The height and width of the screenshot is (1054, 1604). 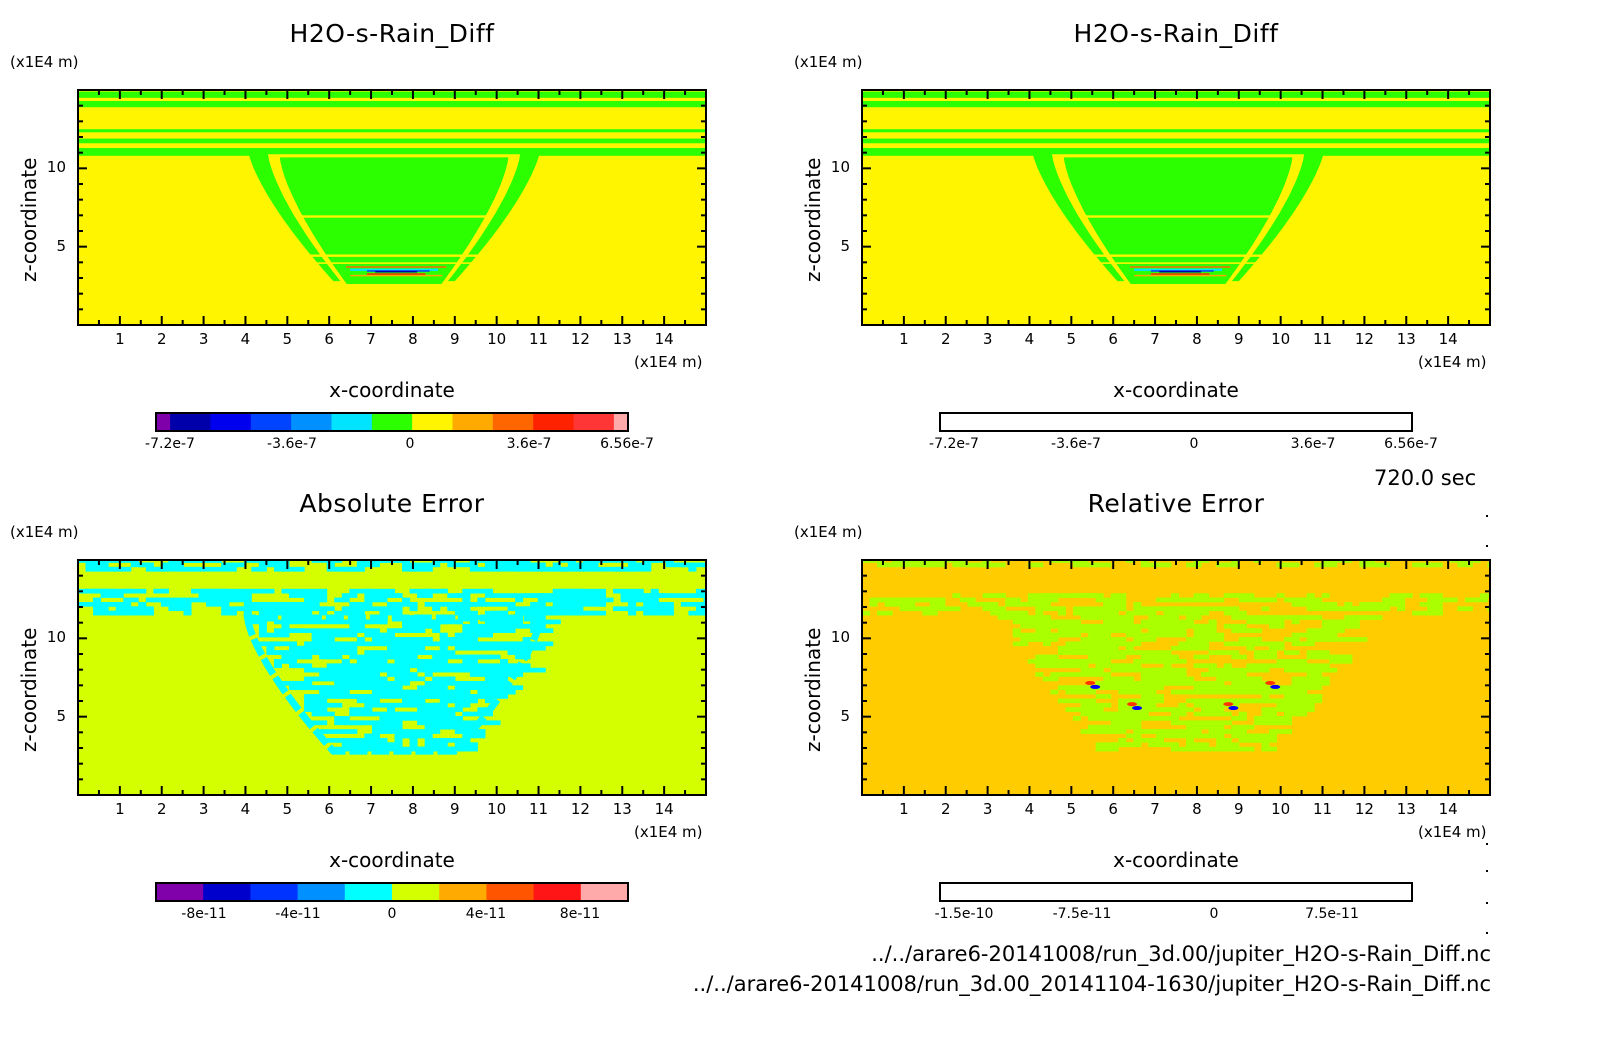 What do you see at coordinates (392, 422) in the screenshot?
I see `colorbar-frame` at bounding box center [392, 422].